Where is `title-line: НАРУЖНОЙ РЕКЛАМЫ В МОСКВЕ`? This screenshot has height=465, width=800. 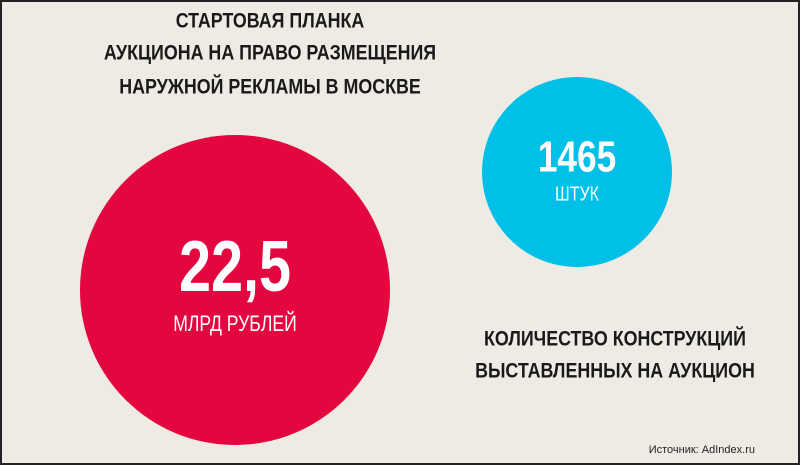 title-line: НАРУЖНОЙ РЕКЛАМЫ В МОСКВЕ is located at coordinates (270, 86).